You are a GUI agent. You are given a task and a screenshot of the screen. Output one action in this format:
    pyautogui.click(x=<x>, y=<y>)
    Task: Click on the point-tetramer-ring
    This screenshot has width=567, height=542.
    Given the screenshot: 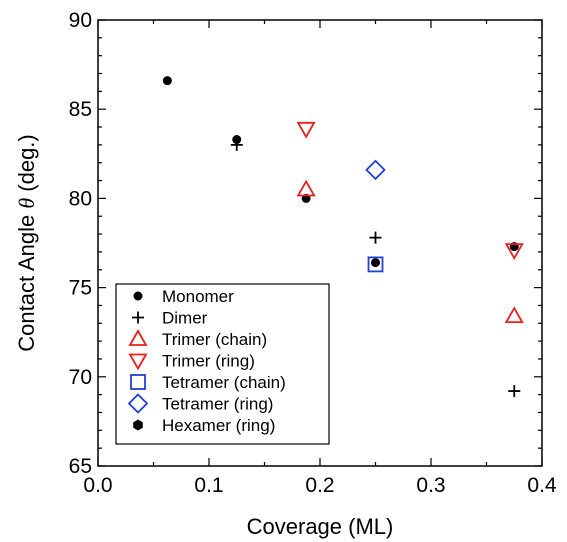 What is the action you would take?
    pyautogui.click(x=375, y=170)
    